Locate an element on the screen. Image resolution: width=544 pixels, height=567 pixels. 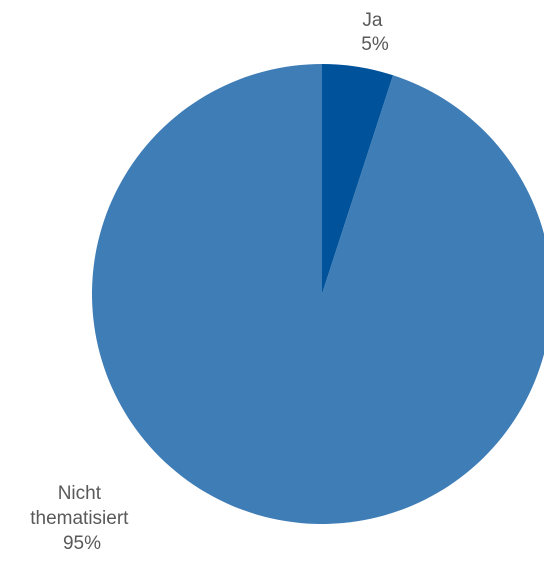
slice-label-nicht-thematisiert-name-line1: Nicht is located at coordinates (80, 493).